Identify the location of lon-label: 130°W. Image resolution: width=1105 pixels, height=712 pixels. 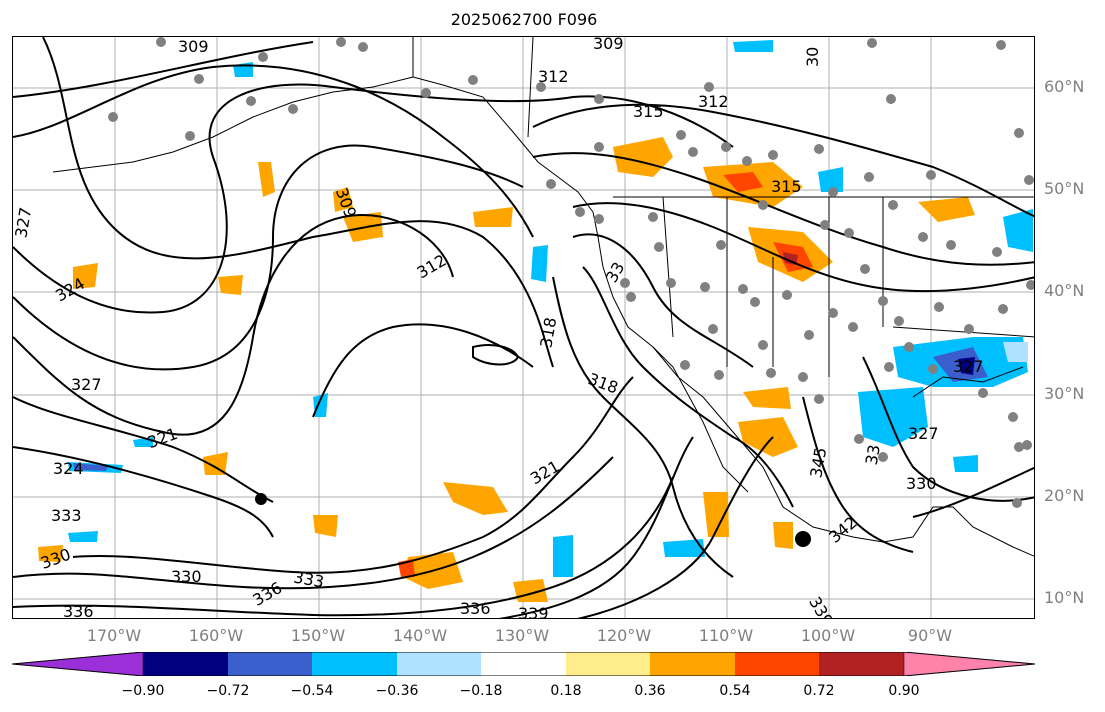
(522, 635).